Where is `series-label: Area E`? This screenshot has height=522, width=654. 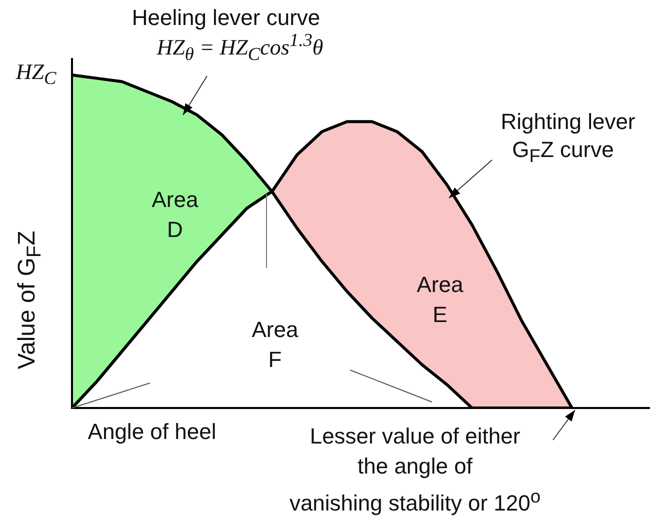 series-label: Area E is located at coordinates (440, 300).